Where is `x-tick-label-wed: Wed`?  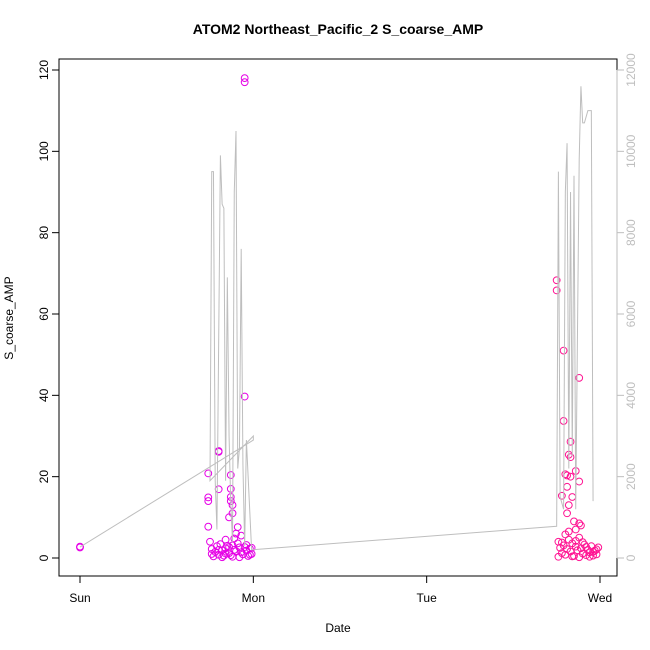
x-tick-label-wed: Wed is located at coordinates (600, 598).